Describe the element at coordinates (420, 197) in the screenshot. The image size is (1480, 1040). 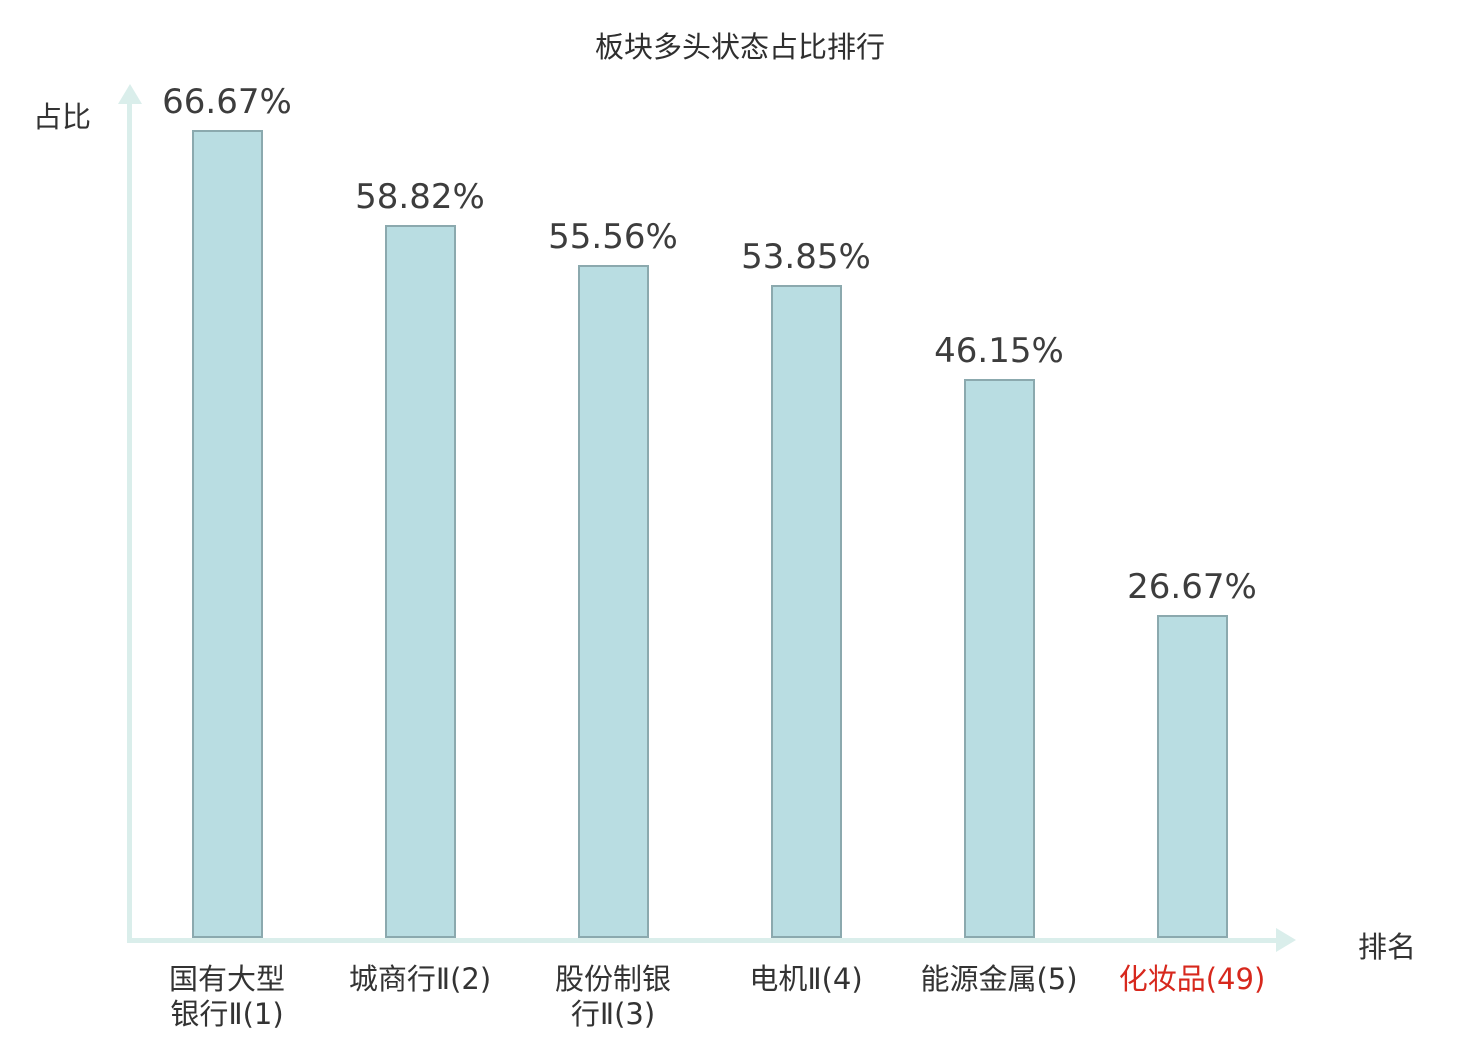
I see `value-label-2: 58.82%` at that location.